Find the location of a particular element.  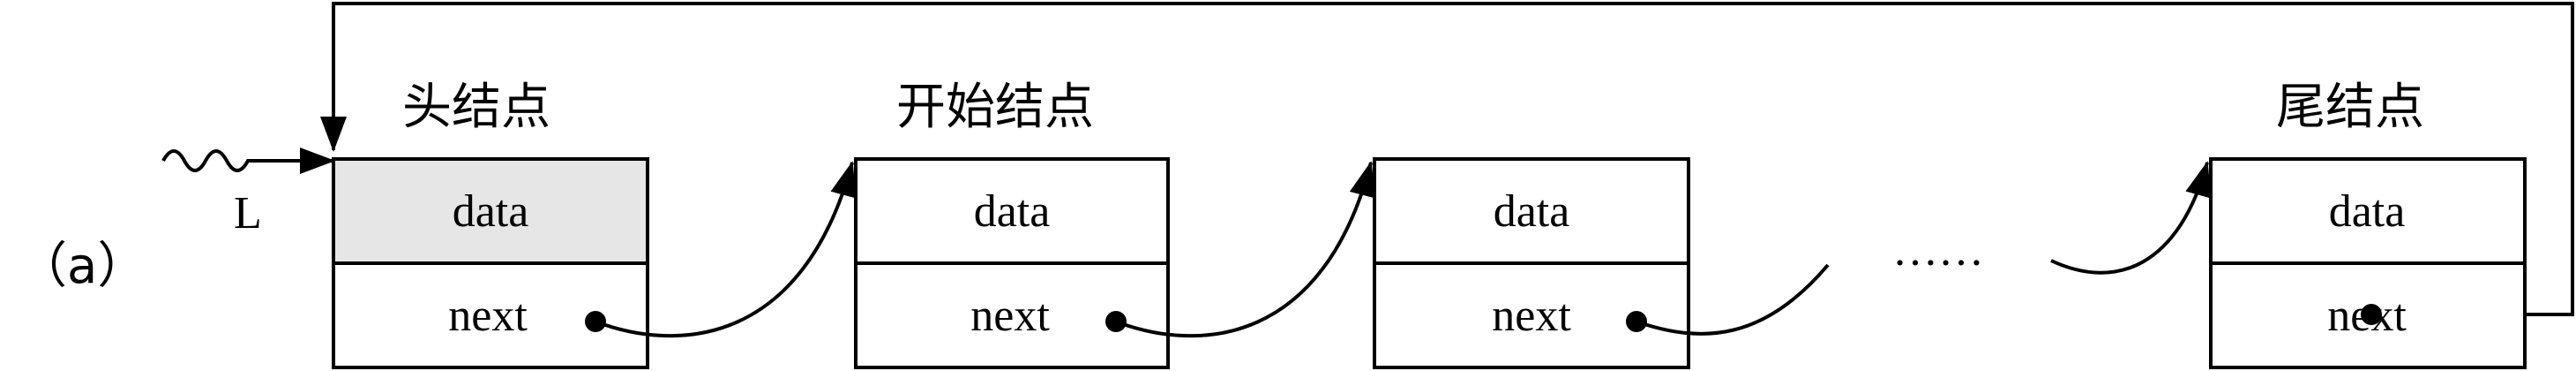

middle-node-next-label: next is located at coordinates (1532, 316).